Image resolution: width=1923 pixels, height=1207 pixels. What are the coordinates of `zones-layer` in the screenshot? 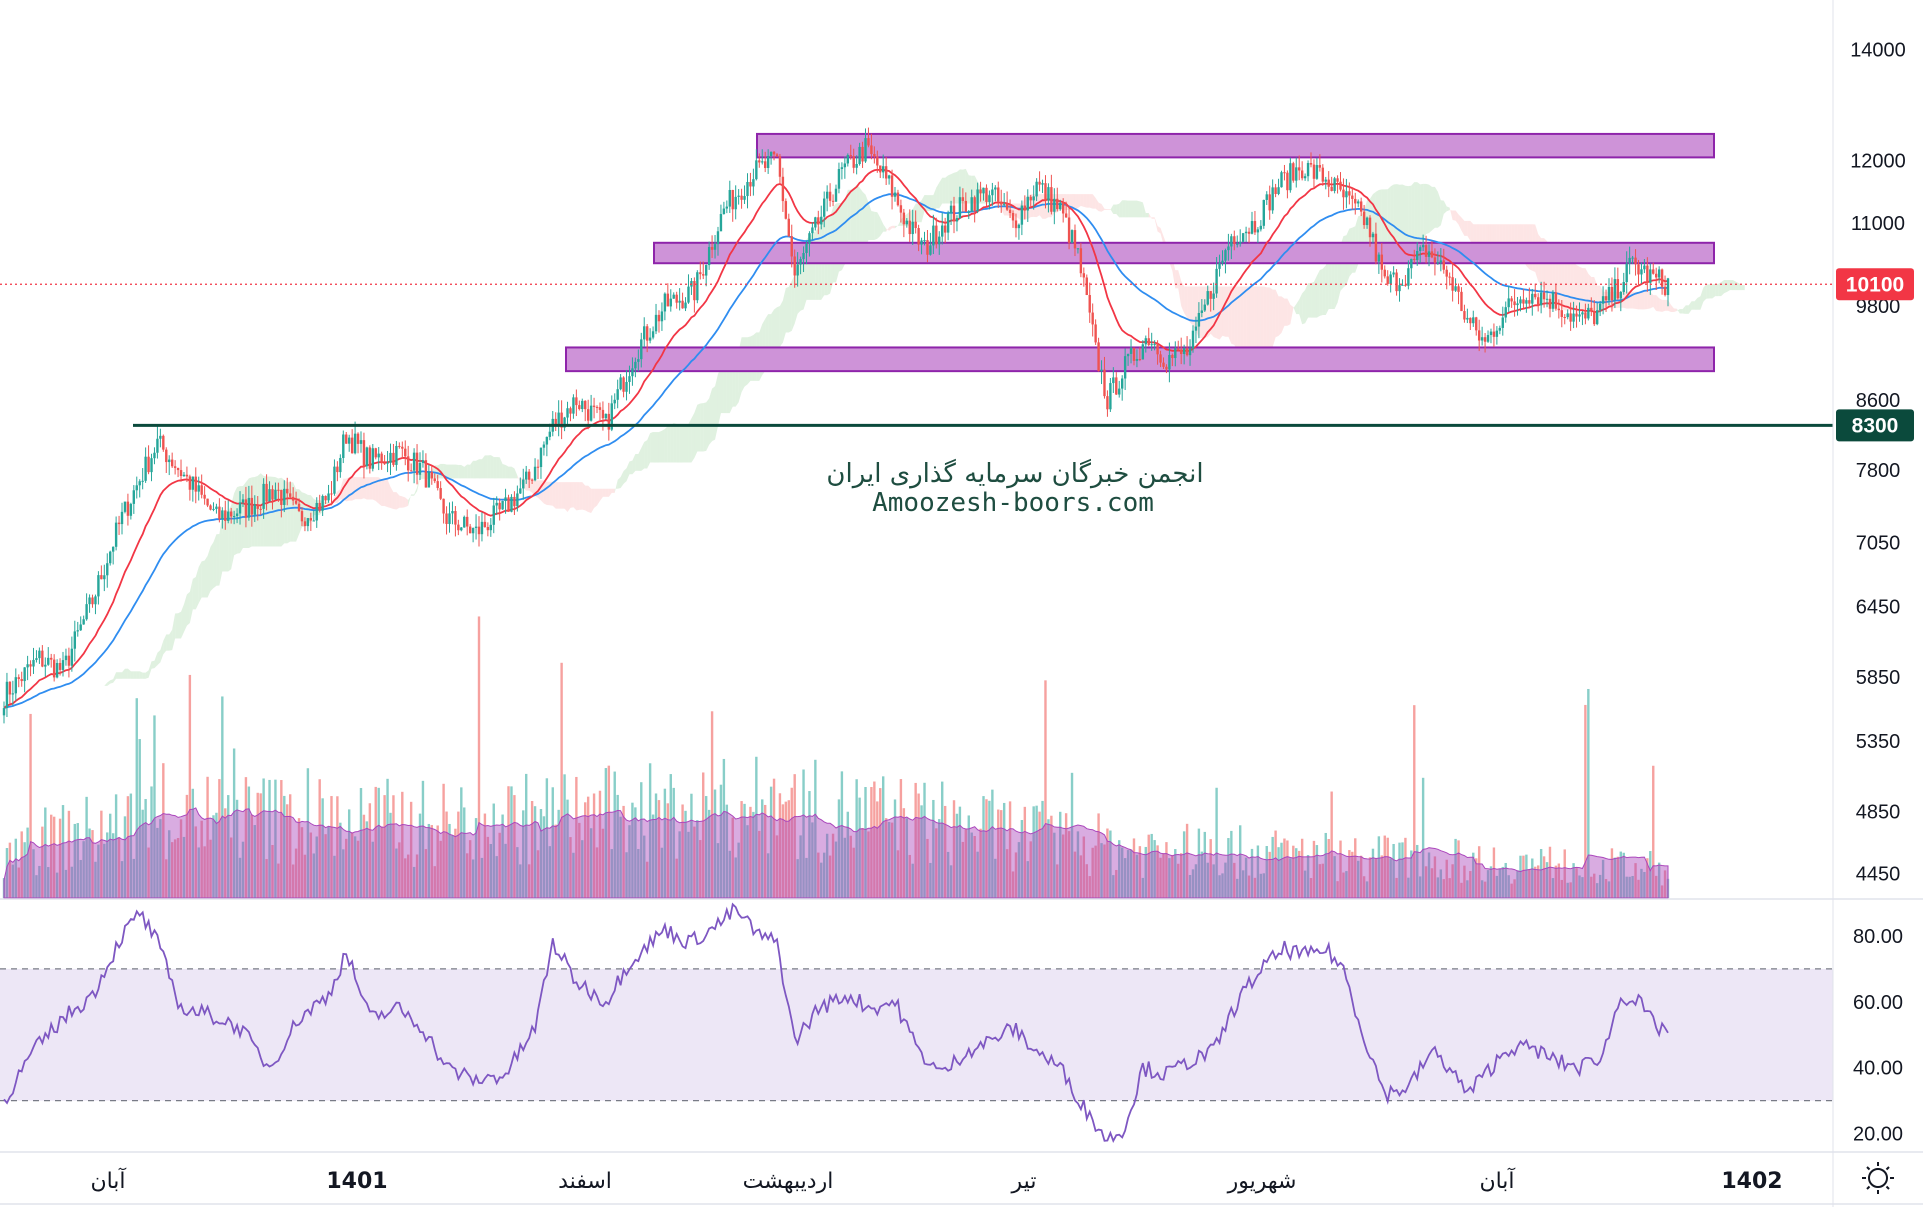 It's located at (1140, 252).